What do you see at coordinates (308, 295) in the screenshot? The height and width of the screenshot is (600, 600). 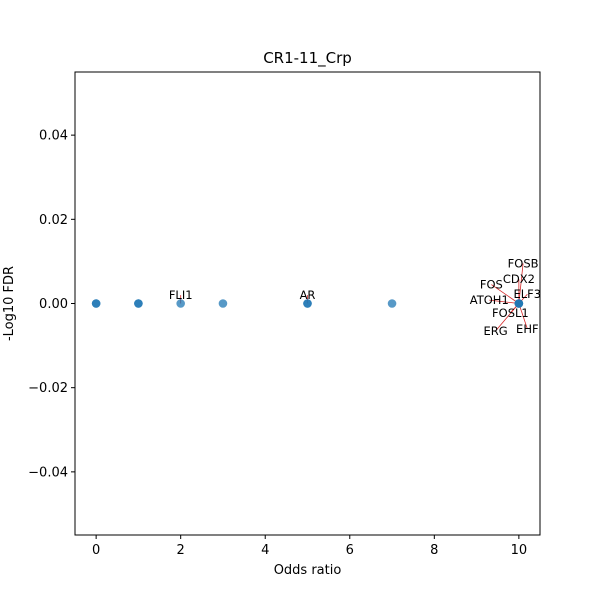 I see `point-label: AR` at bounding box center [308, 295].